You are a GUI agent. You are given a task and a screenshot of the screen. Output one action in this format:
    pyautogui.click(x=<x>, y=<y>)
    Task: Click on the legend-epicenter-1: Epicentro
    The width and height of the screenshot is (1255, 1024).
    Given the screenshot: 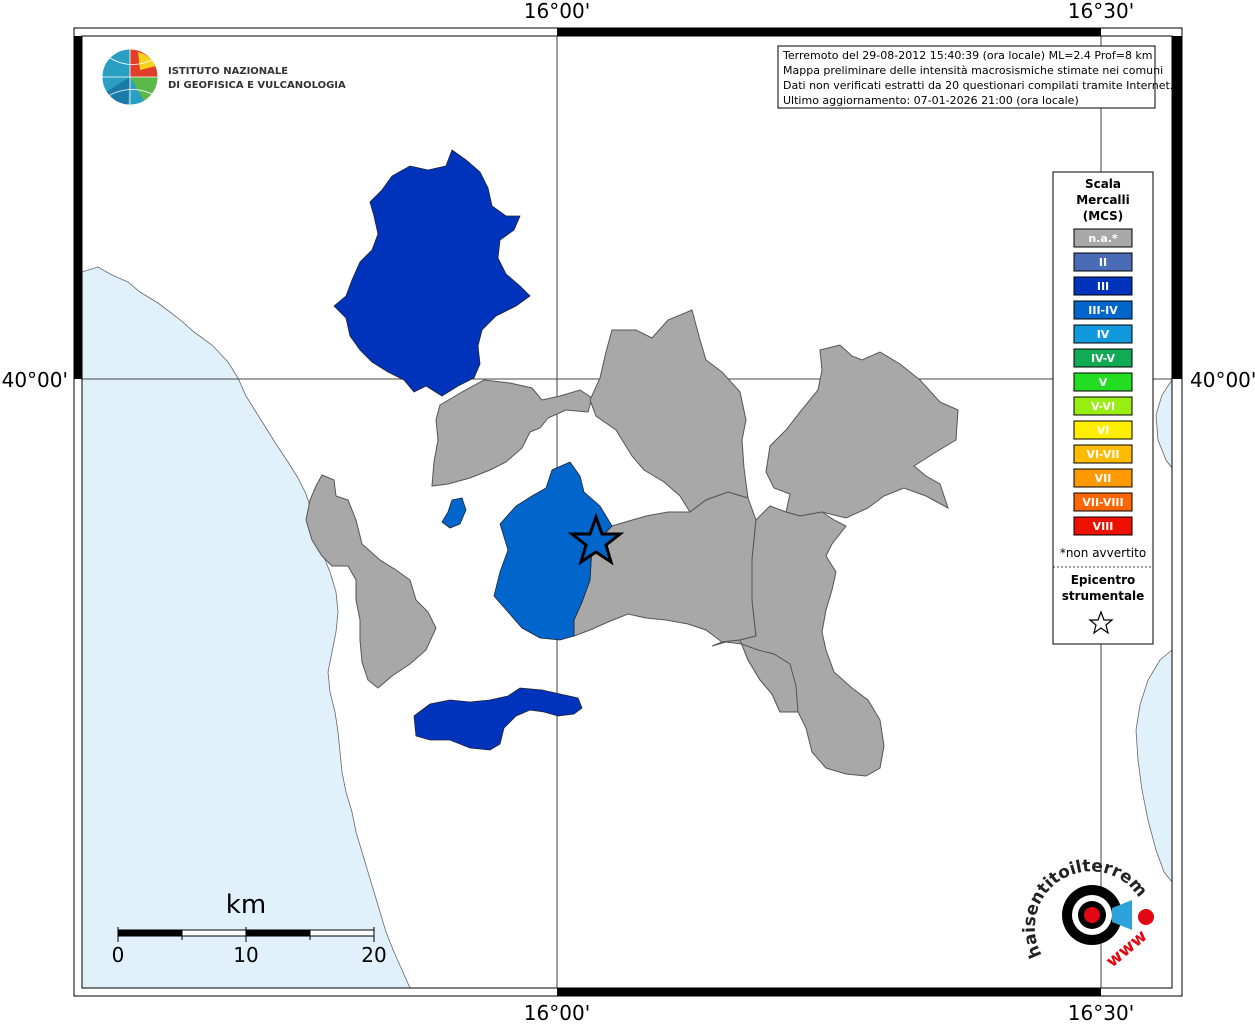 What is the action you would take?
    pyautogui.click(x=1103, y=580)
    